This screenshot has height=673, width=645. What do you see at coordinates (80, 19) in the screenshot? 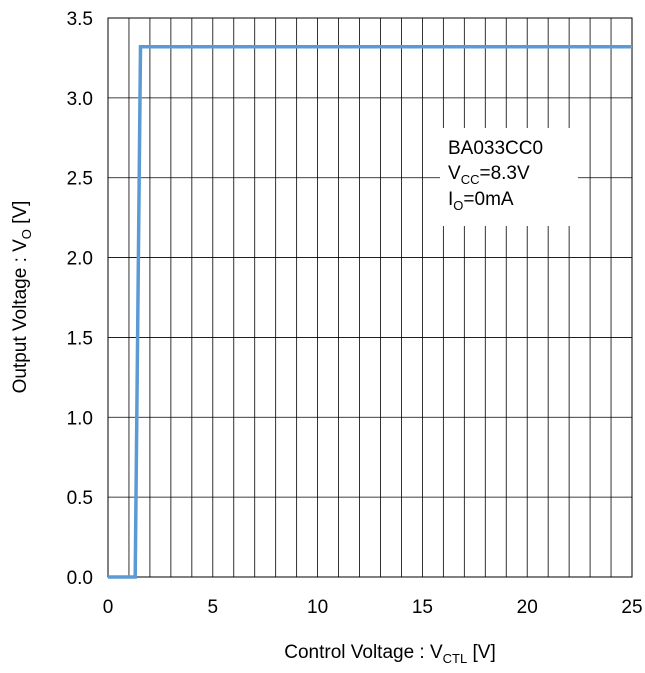
I see `y-tick-label: 3.5` at bounding box center [80, 19].